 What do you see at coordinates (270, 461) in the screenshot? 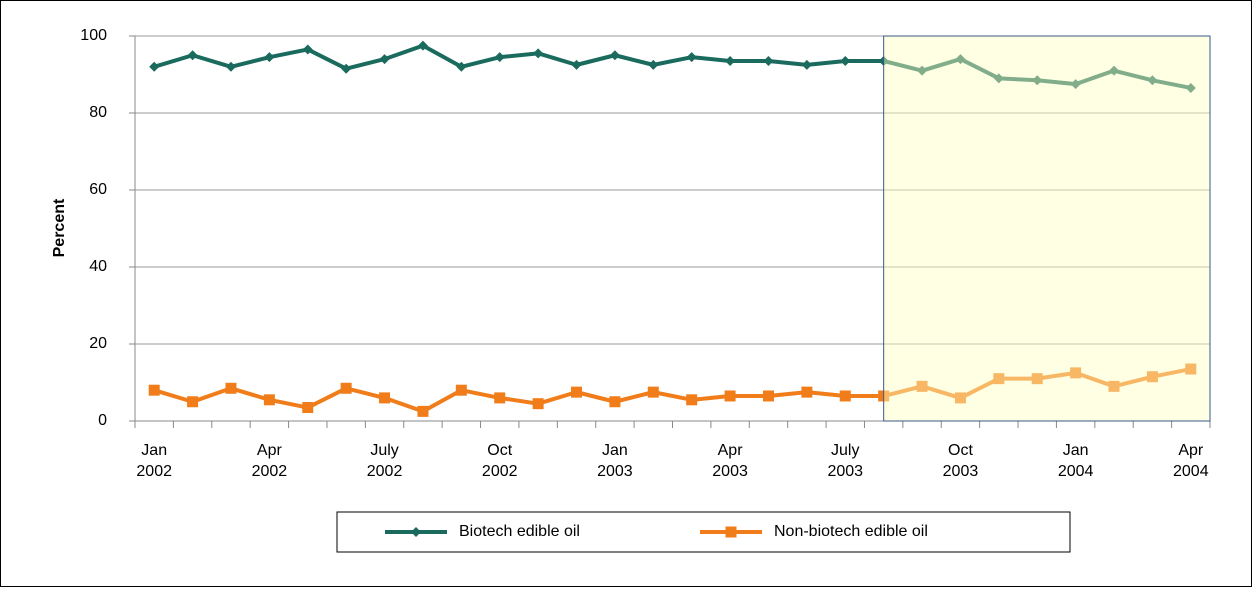
I see `x-tick-label: Apr 2002` at bounding box center [270, 461].